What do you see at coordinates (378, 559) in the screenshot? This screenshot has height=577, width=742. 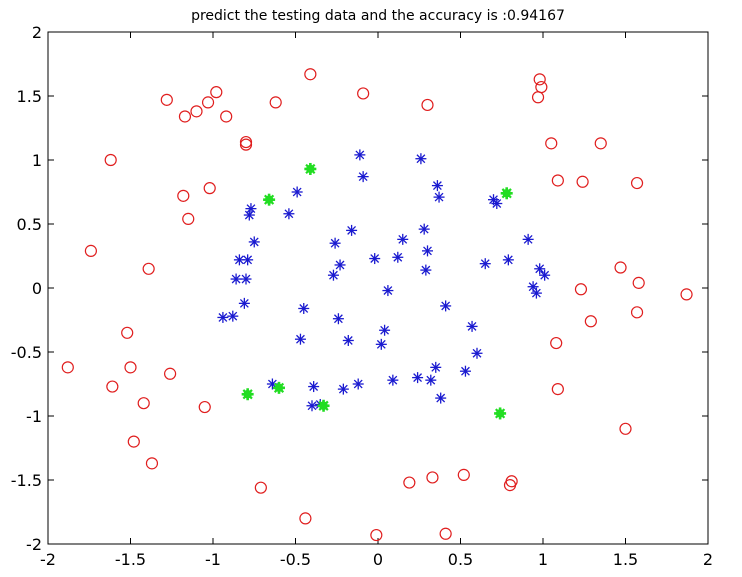 I see `x-tick-label: 0` at bounding box center [378, 559].